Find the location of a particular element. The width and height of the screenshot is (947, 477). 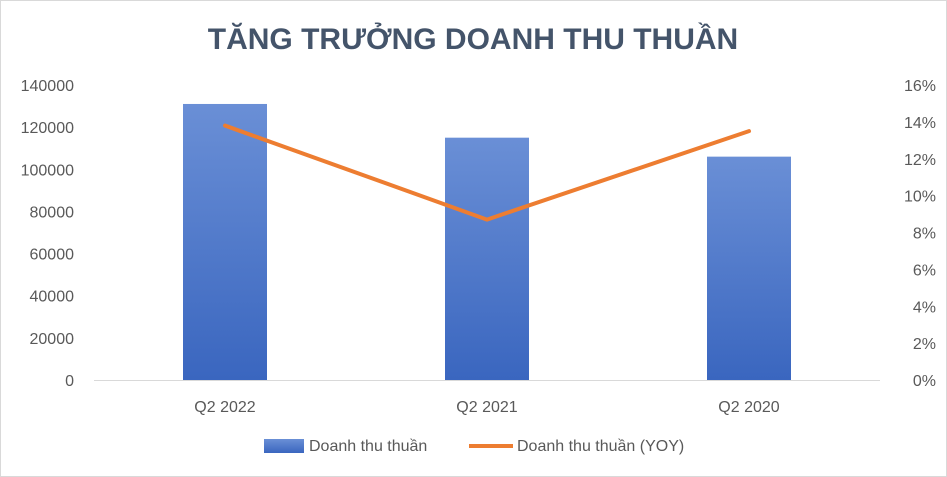

right-tick-label: 14% is located at coordinates (920, 123).